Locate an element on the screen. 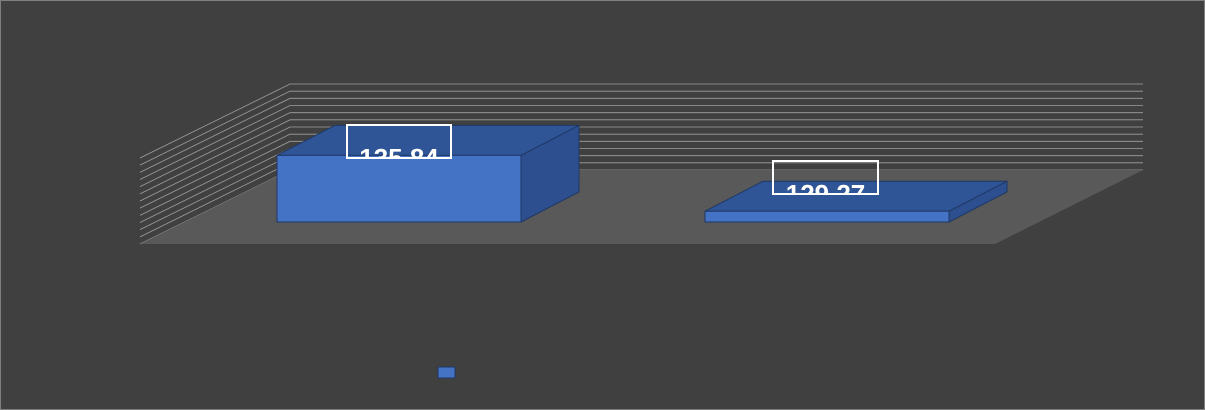 The image size is (1205, 410). bar-2: 129.27 is located at coordinates (856, 191).